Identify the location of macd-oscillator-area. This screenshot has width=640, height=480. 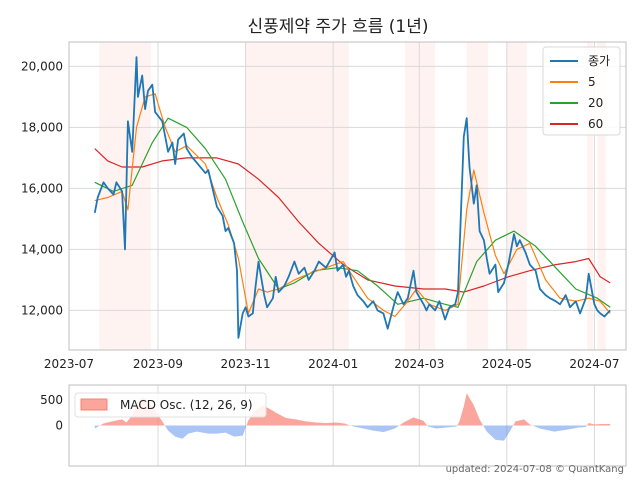
(352, 417).